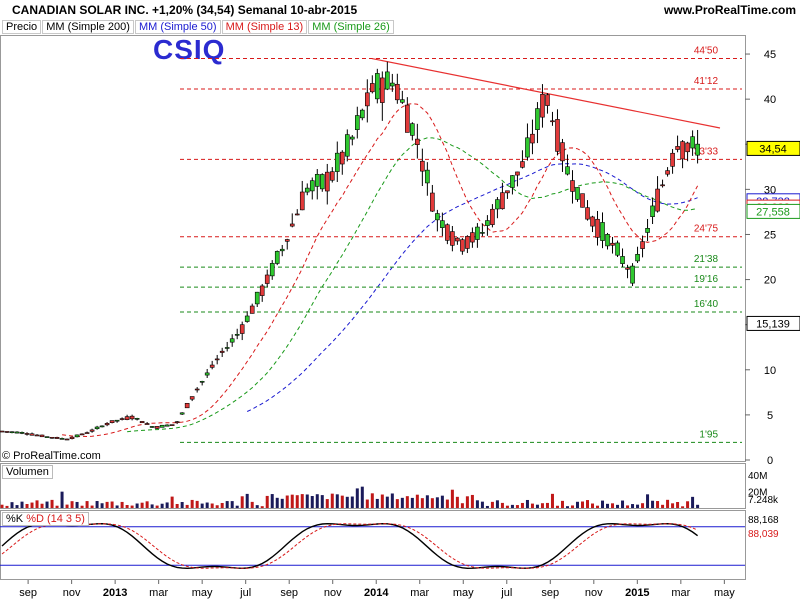  What do you see at coordinates (88, 27) in the screenshot?
I see `legend-item-ma200: MM (Simple 200)` at bounding box center [88, 27].